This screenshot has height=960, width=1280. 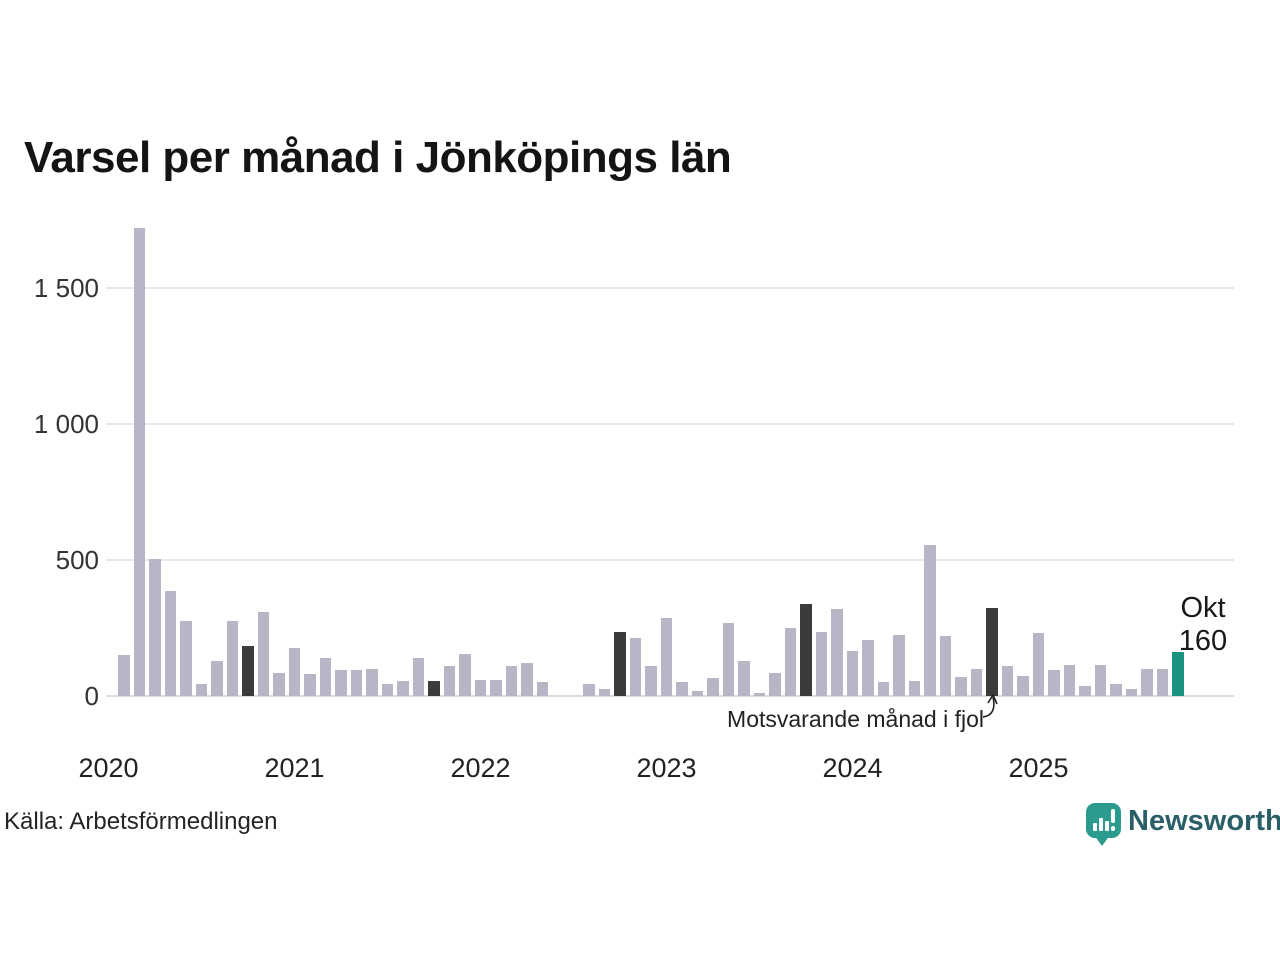 What do you see at coordinates (1102, 840) in the screenshot?
I see `speech-bubble-tail` at bounding box center [1102, 840].